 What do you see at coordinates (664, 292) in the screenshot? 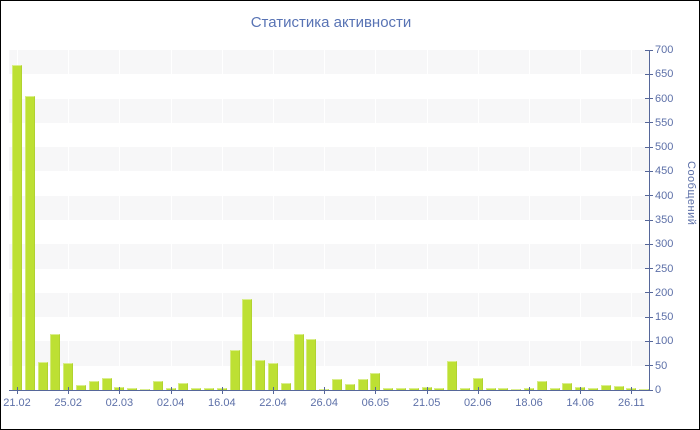
I see `y-tick-label: 200` at bounding box center [664, 292].